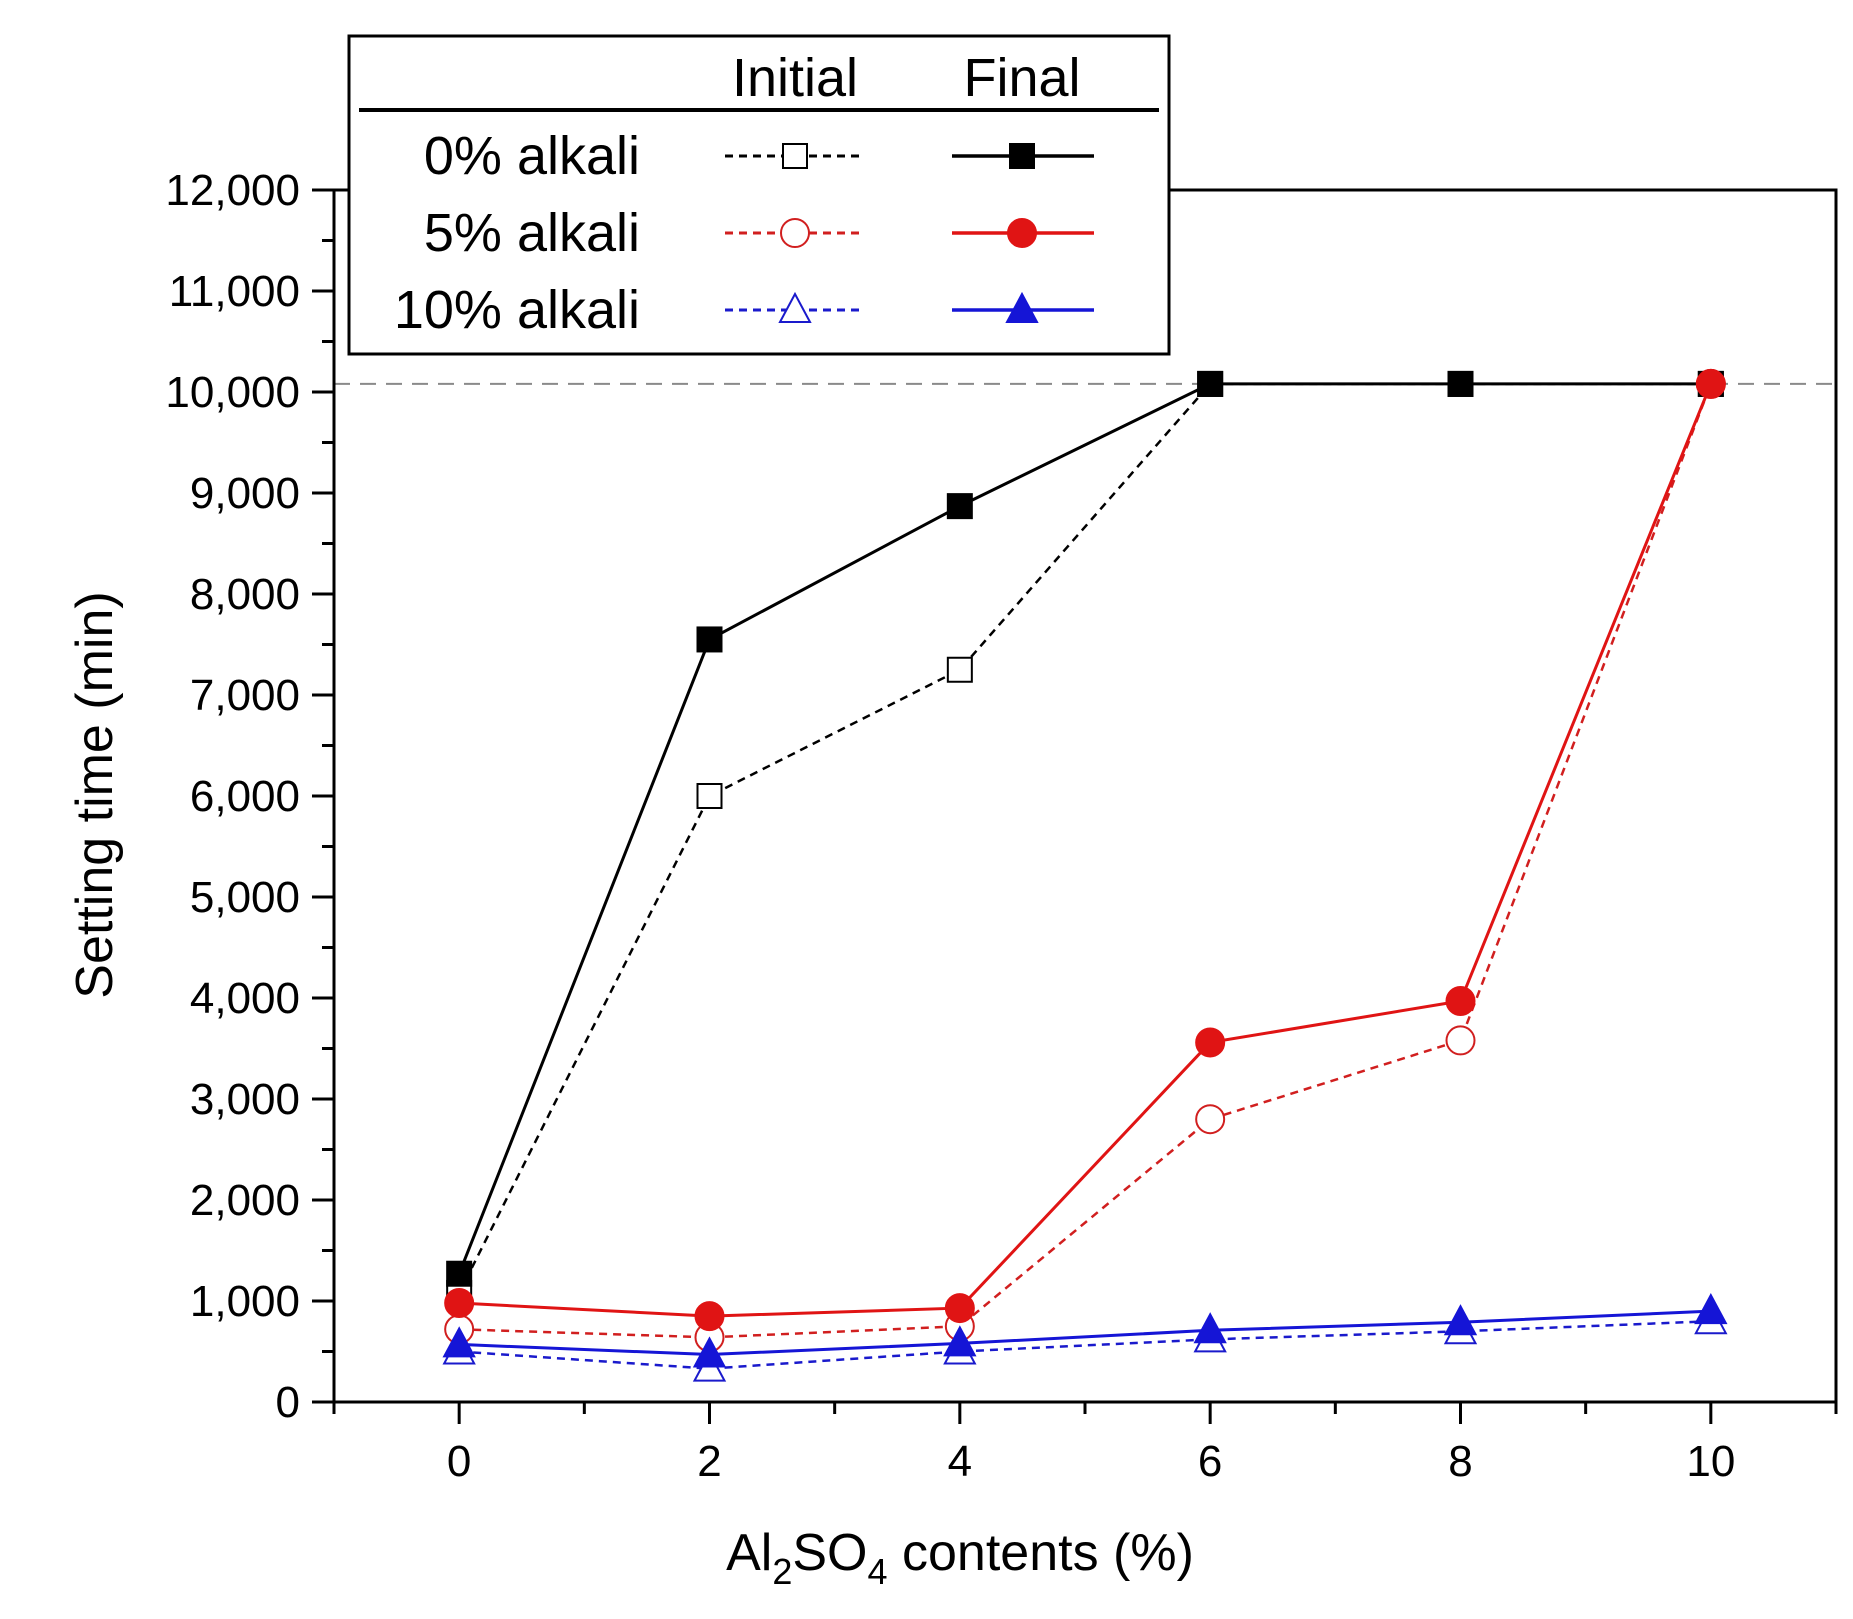 The height and width of the screenshot is (1619, 1853). What do you see at coordinates (245, 594) in the screenshot?
I see `y-tick-label: 8,000` at bounding box center [245, 594].